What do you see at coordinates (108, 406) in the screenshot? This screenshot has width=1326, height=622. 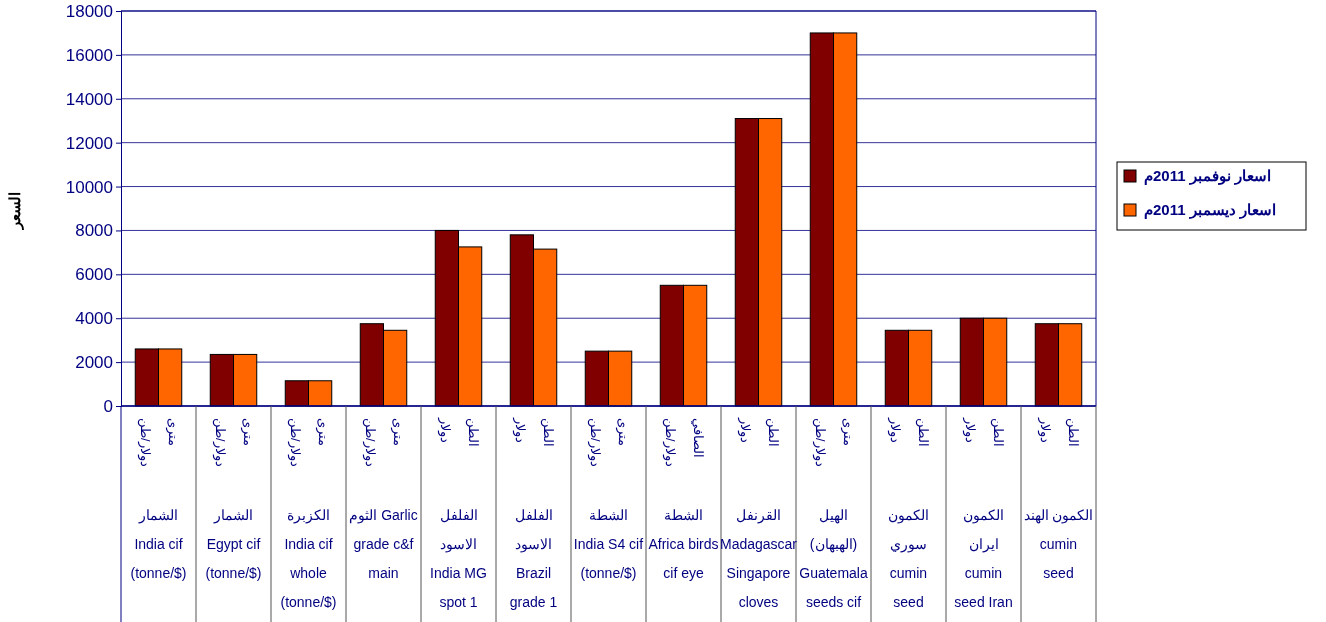 I see `y-tick-label: 0` at bounding box center [108, 406].